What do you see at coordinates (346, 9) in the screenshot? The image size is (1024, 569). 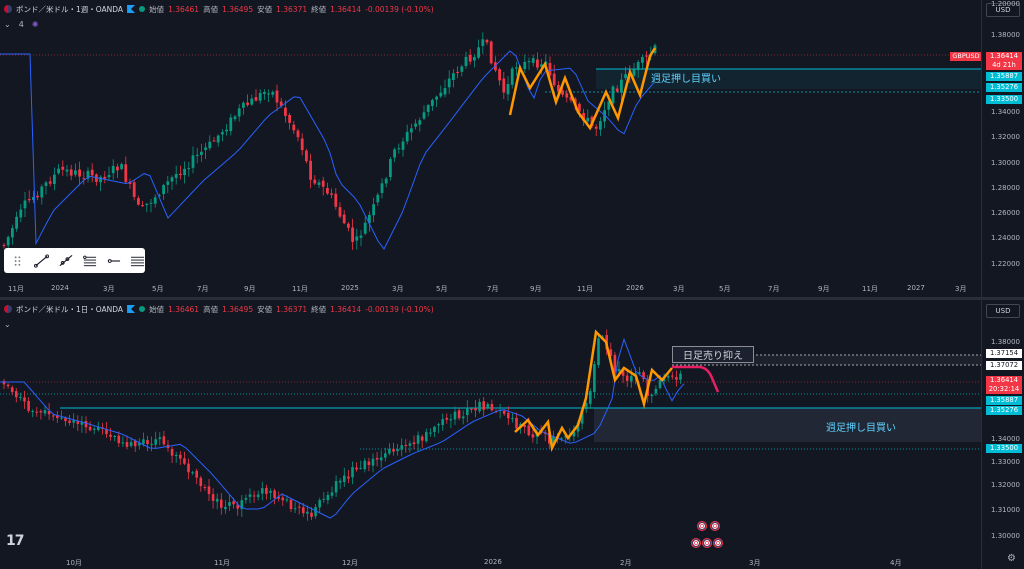 I see `close-value: 1.36414` at bounding box center [346, 9].